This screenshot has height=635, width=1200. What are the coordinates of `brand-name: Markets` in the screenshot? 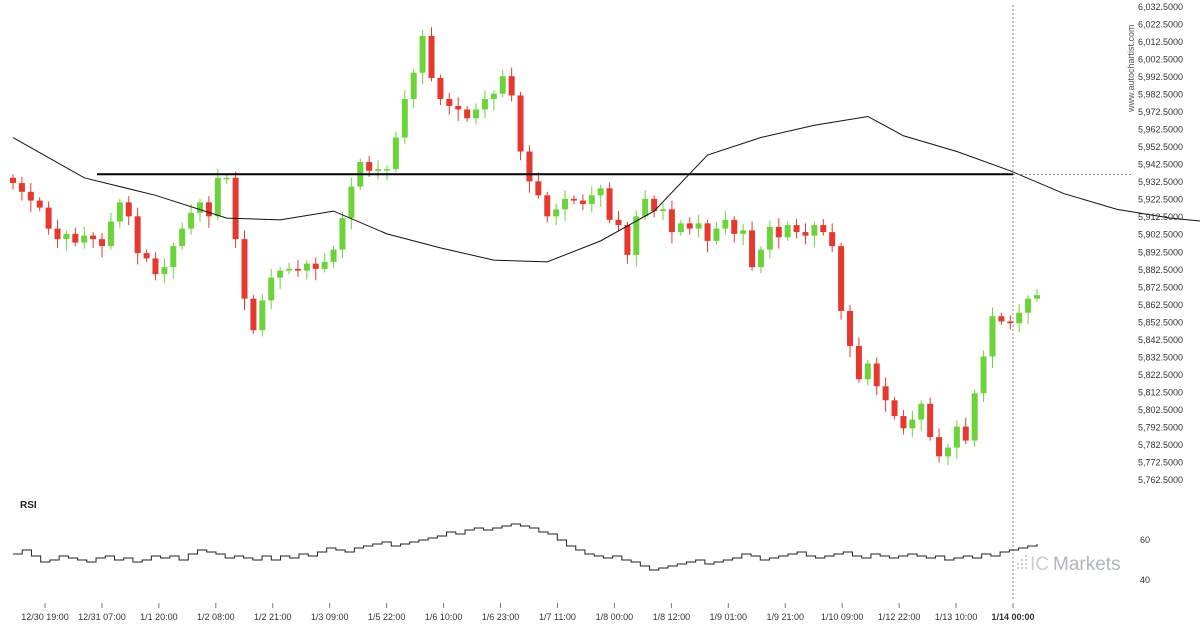 It's located at (1087, 564).